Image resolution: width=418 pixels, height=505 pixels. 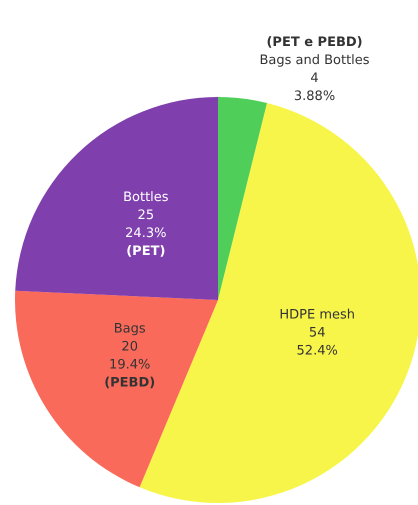 I want to click on text: 24.3%, so click(x=145, y=233).